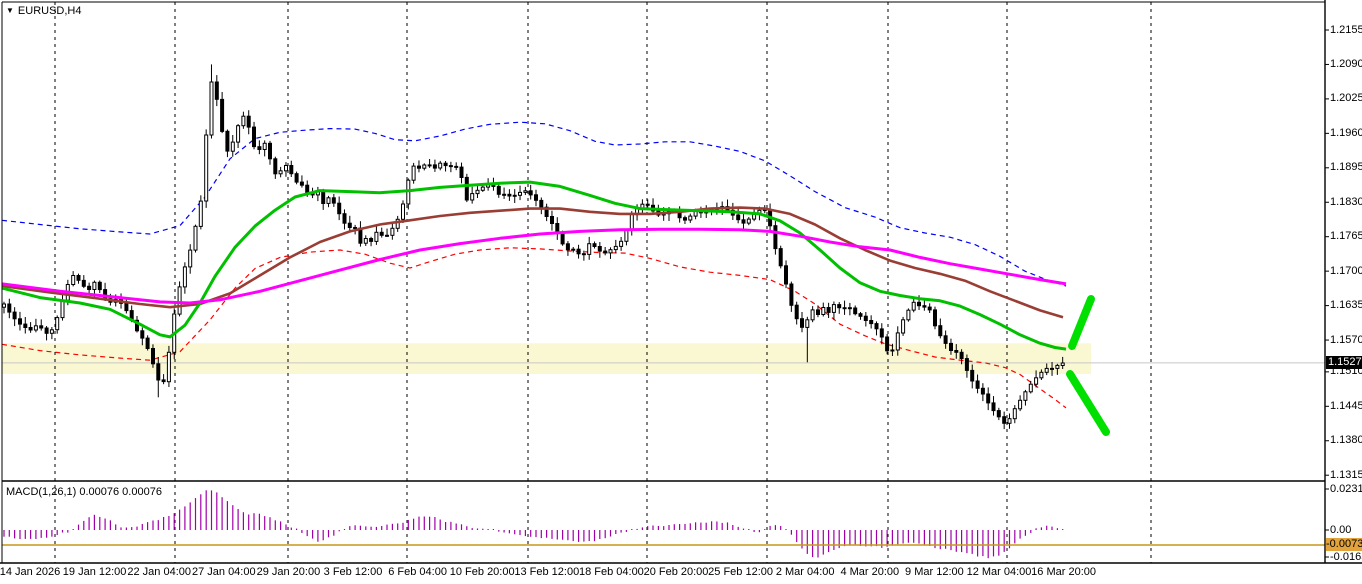 The height and width of the screenshot is (584, 1362). Describe the element at coordinates (1346, 405) in the screenshot. I see `price-axis-label: 1.1445` at that location.